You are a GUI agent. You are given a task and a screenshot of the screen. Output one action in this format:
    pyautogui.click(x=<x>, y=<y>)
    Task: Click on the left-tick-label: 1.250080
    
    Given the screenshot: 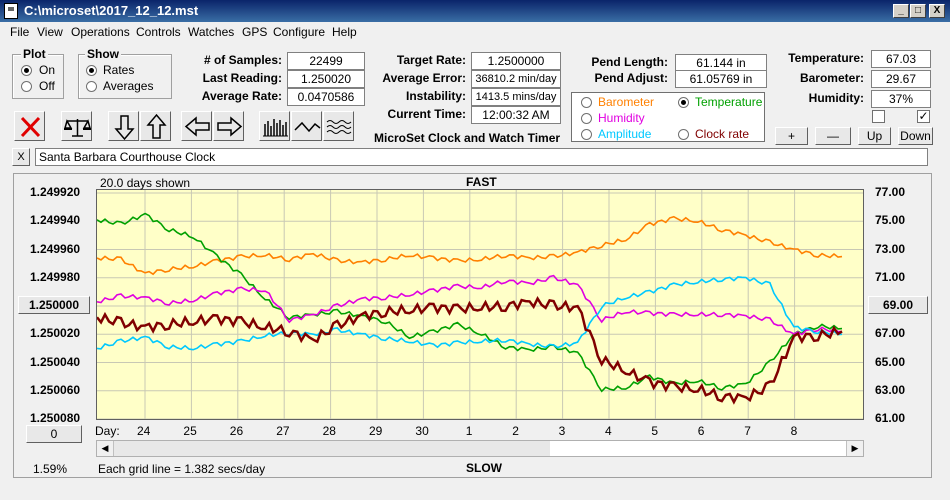 What is the action you would take?
    pyautogui.click(x=55, y=418)
    